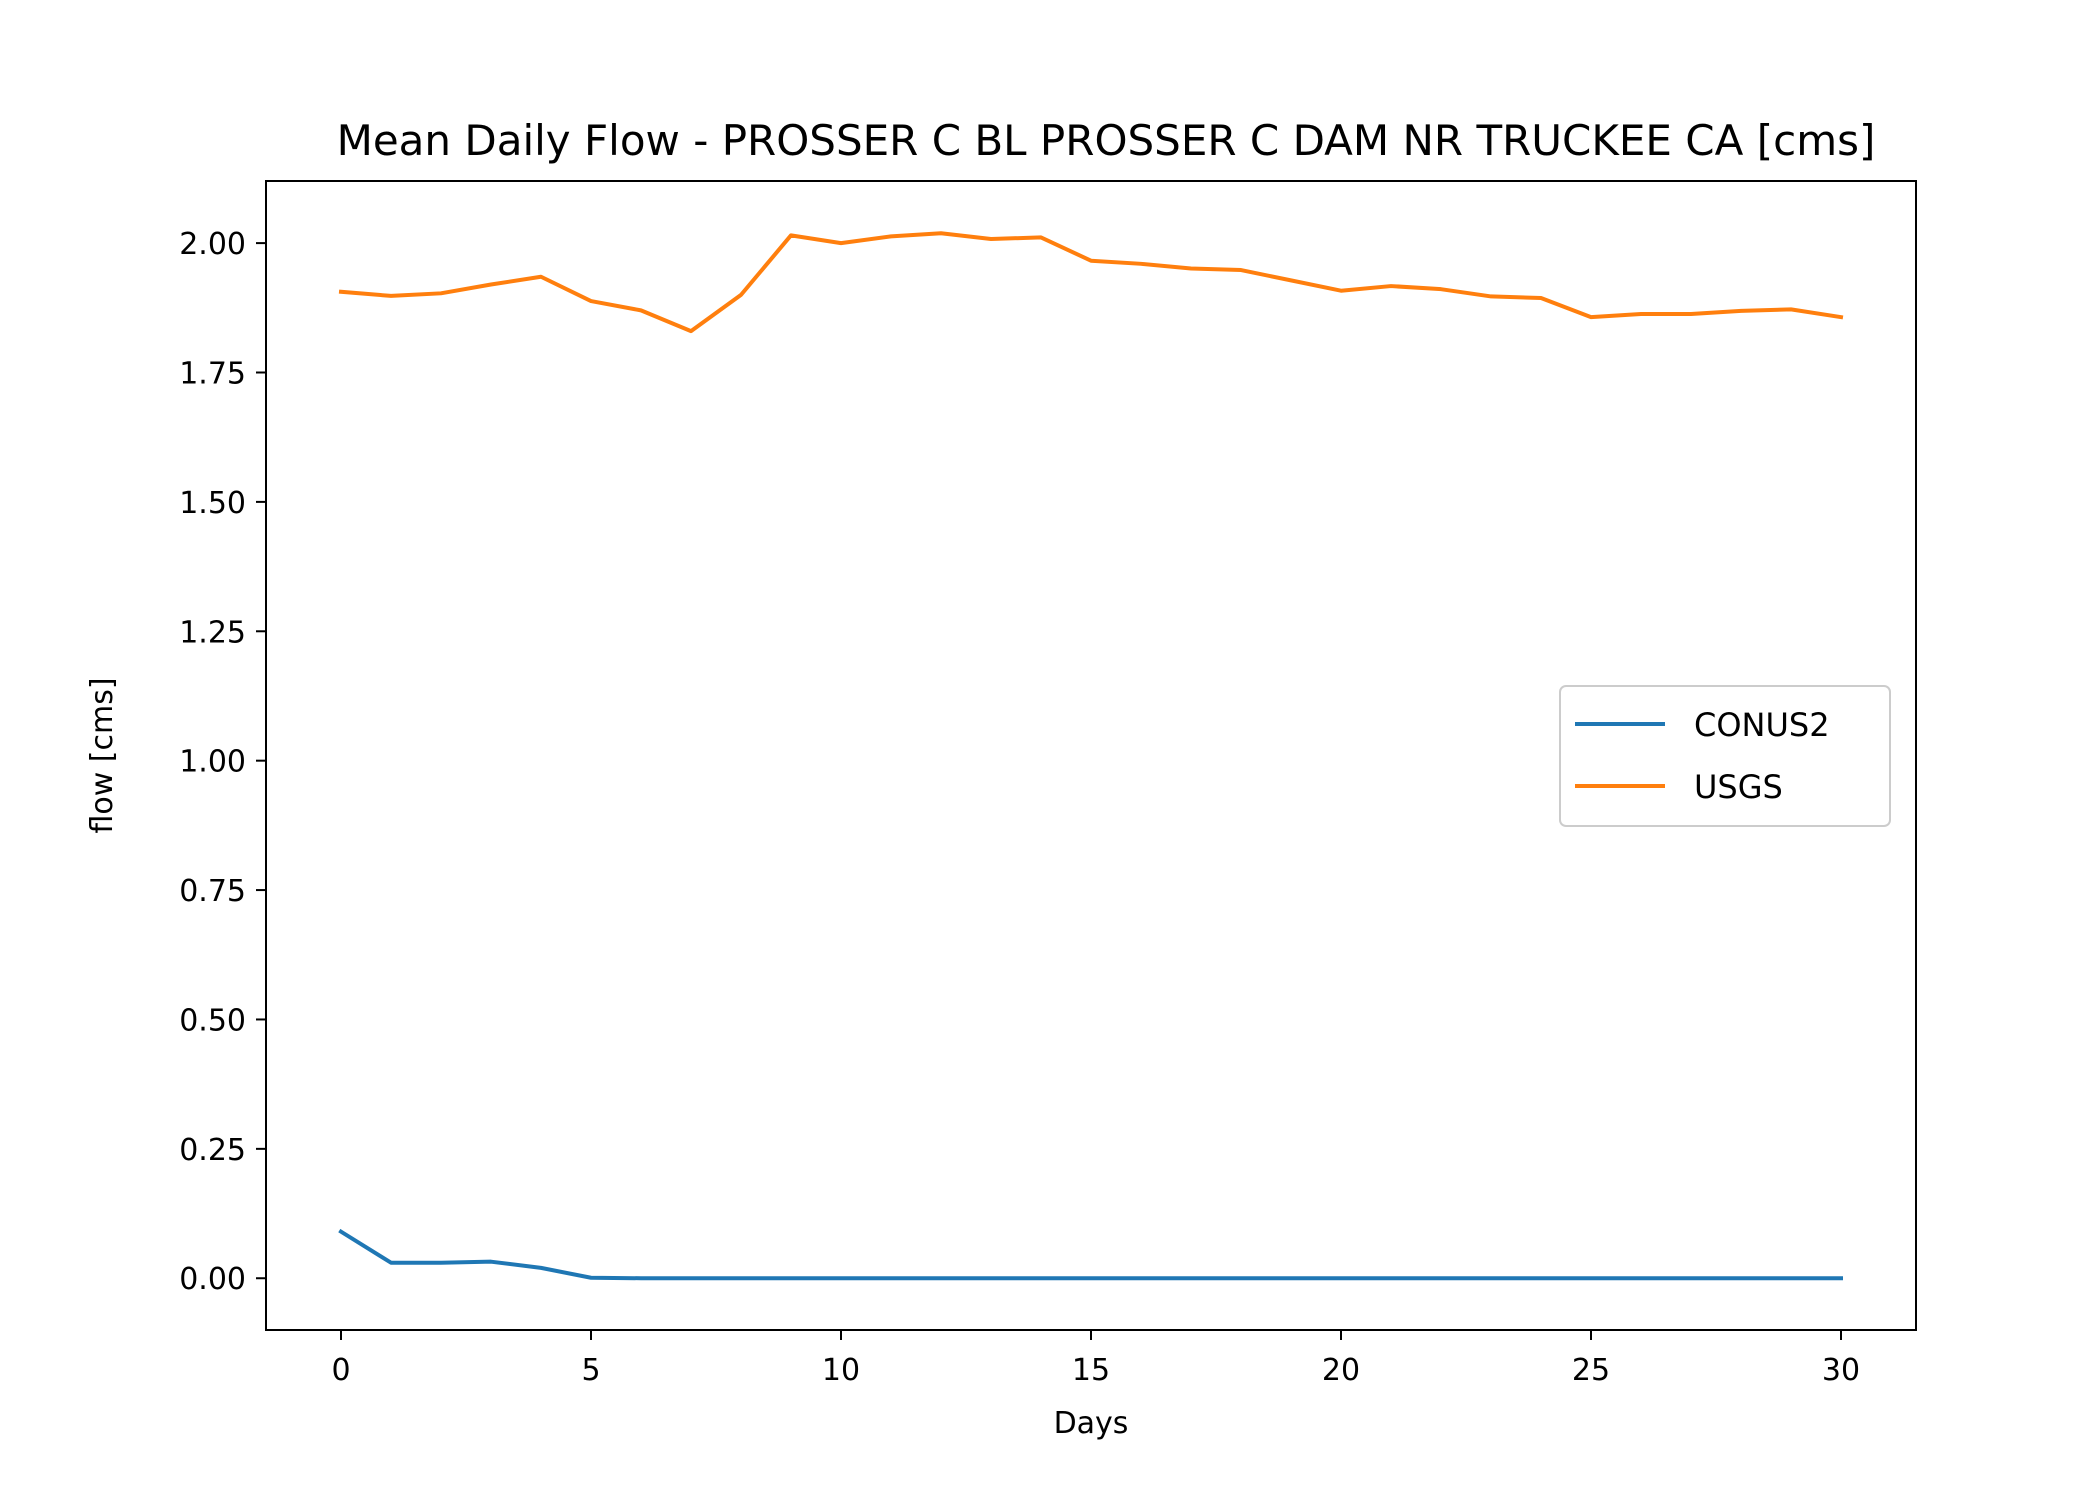 This screenshot has height=1504, width=2100. Describe the element at coordinates (1738, 787) in the screenshot. I see `legend-label-usgs: USGS` at that location.